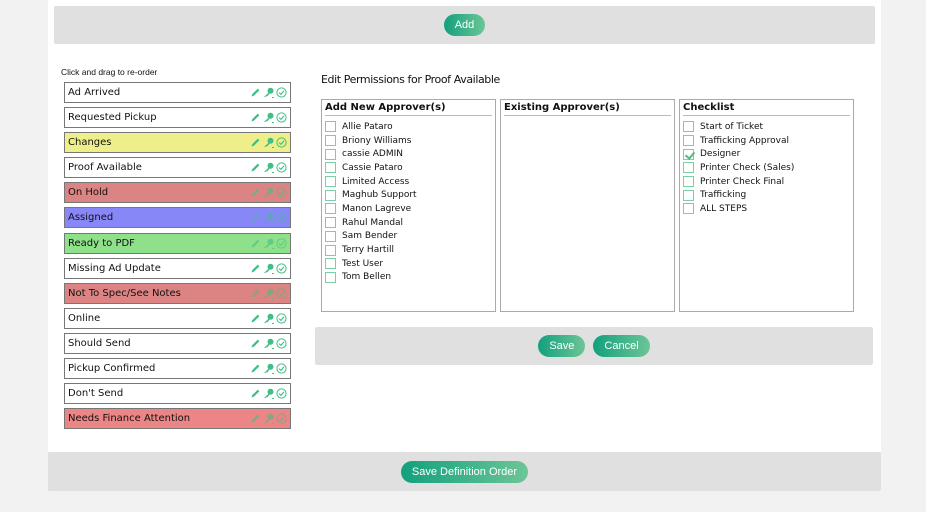  What do you see at coordinates (408, 209) in the screenshot?
I see `checkbox-option: Manon Lagreve` at bounding box center [408, 209].